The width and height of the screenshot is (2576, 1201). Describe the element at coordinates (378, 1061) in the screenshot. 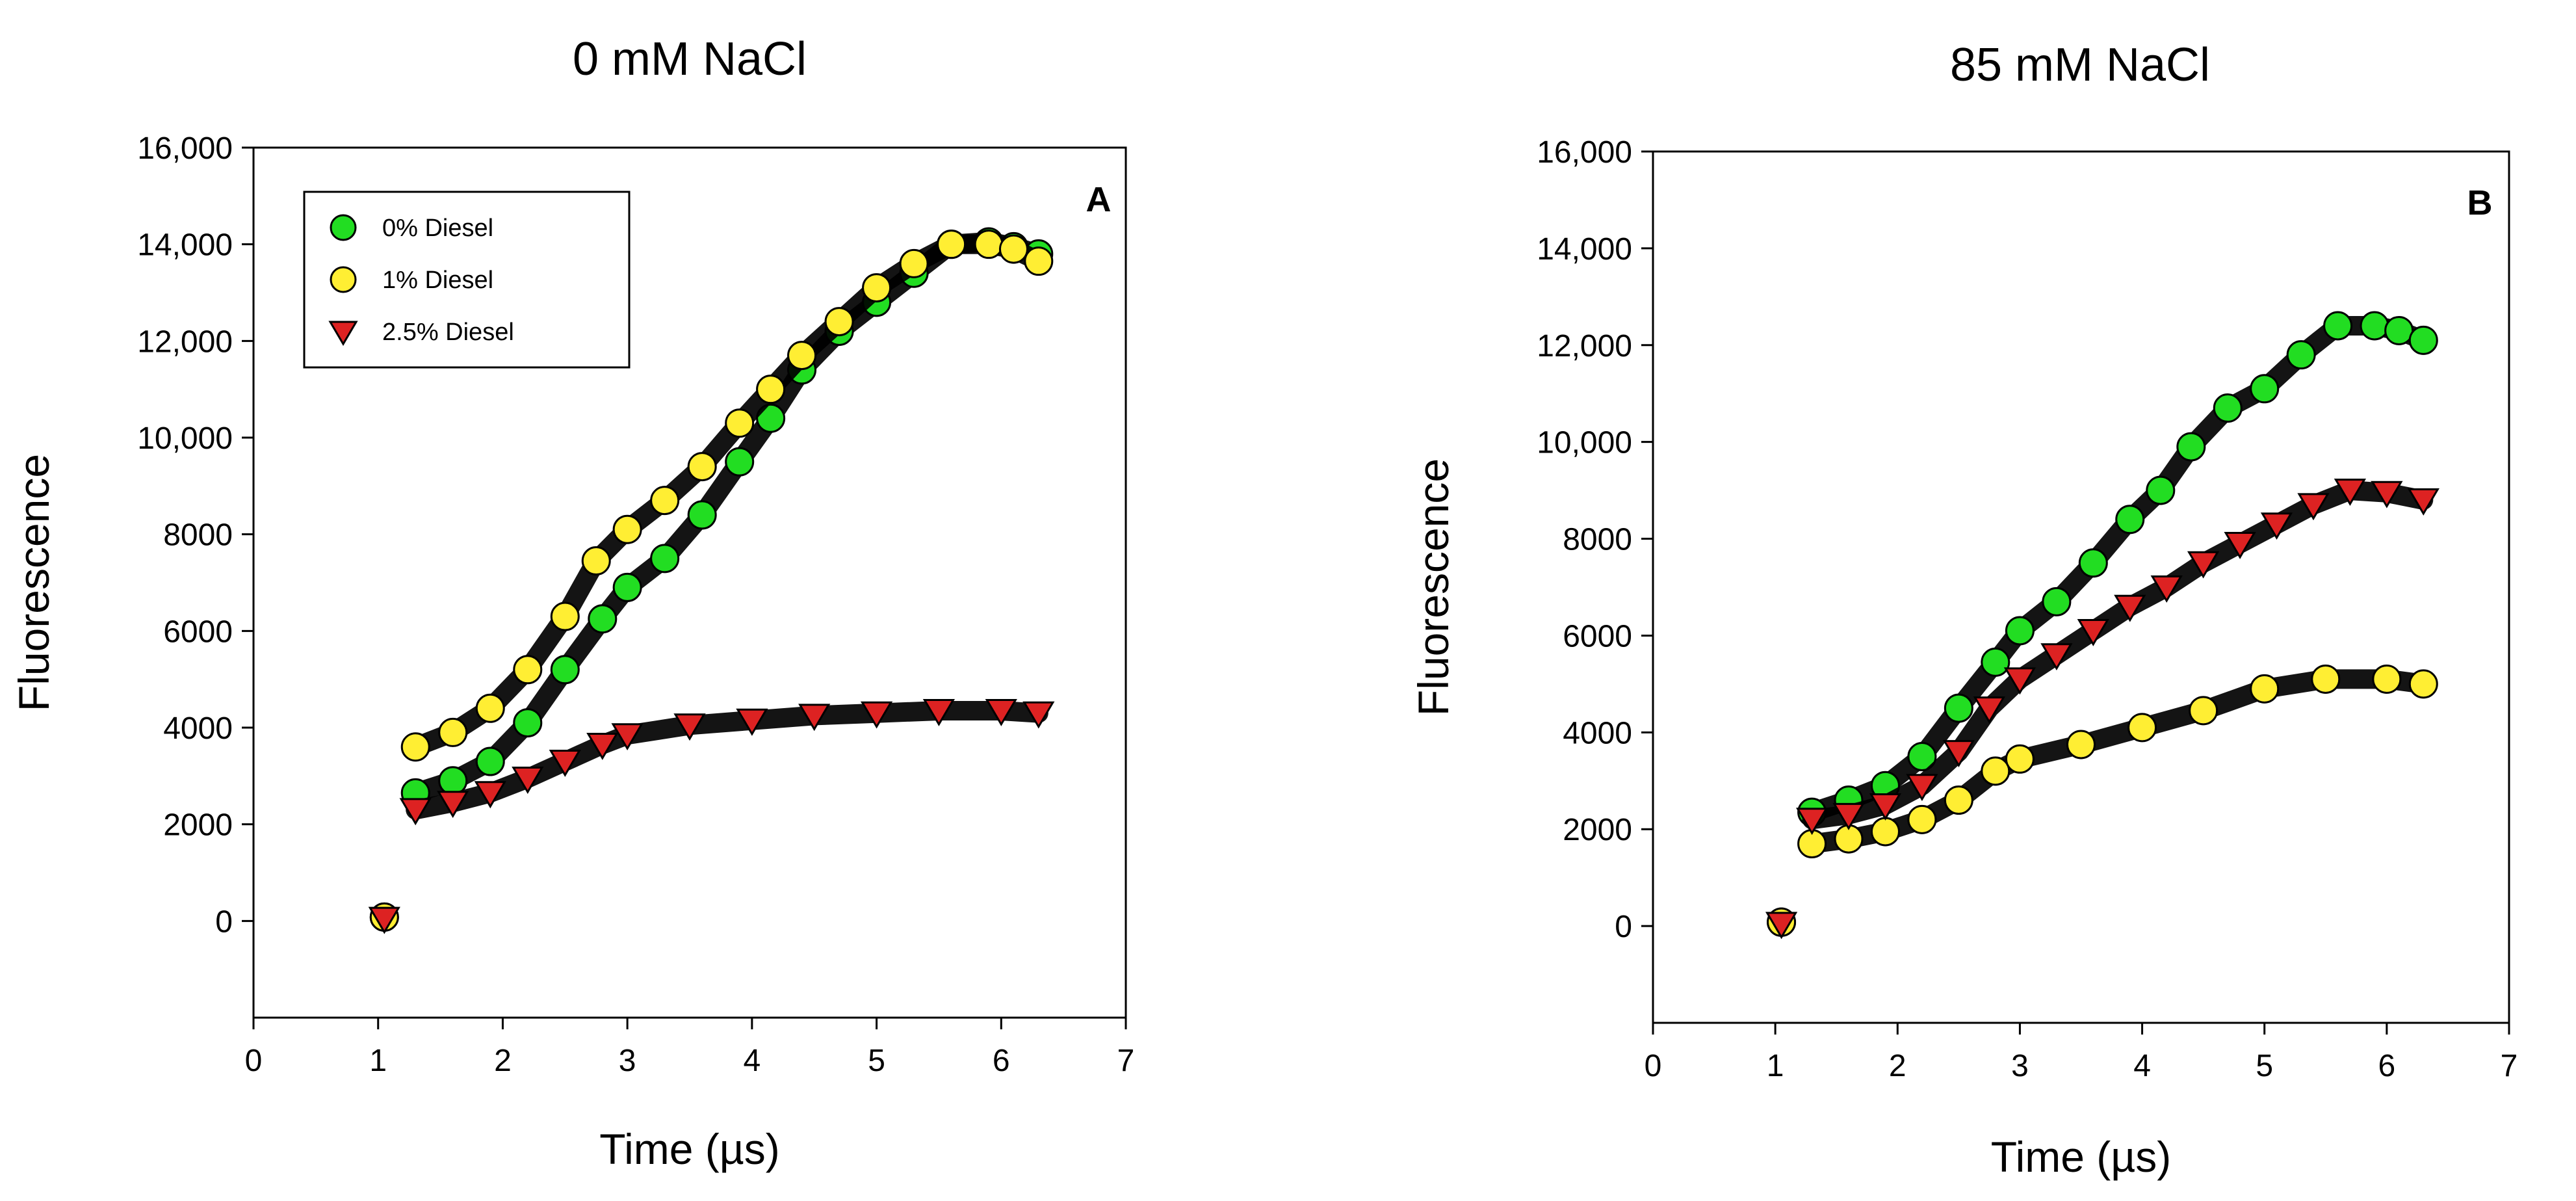

I see `x-tick-label: 1` at that location.